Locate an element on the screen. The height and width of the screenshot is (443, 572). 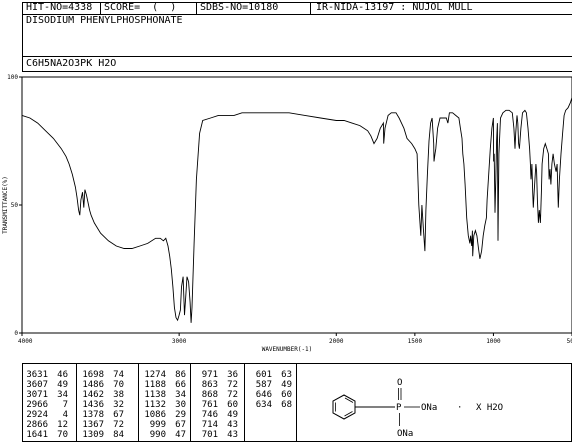
peak-row: 2924 4 is located at coordinates (46, 415).